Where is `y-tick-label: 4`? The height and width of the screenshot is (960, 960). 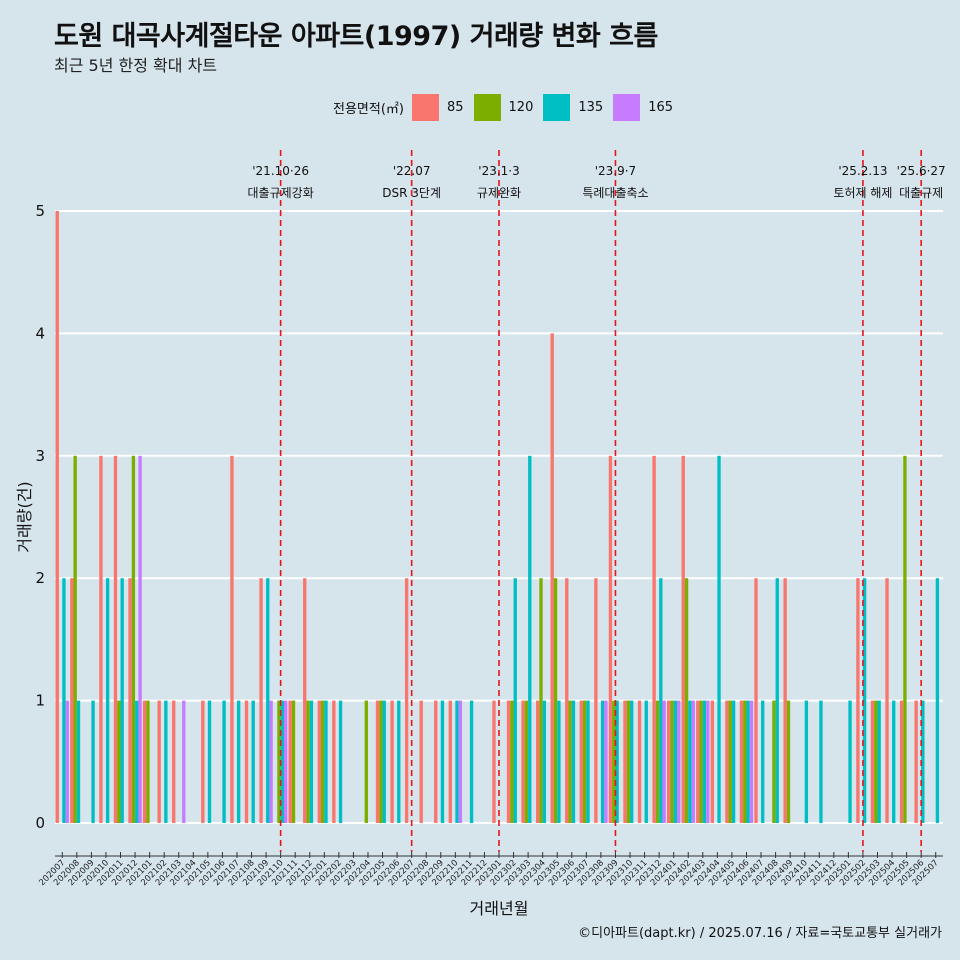
y-tick-label: 4 is located at coordinates (40, 333).